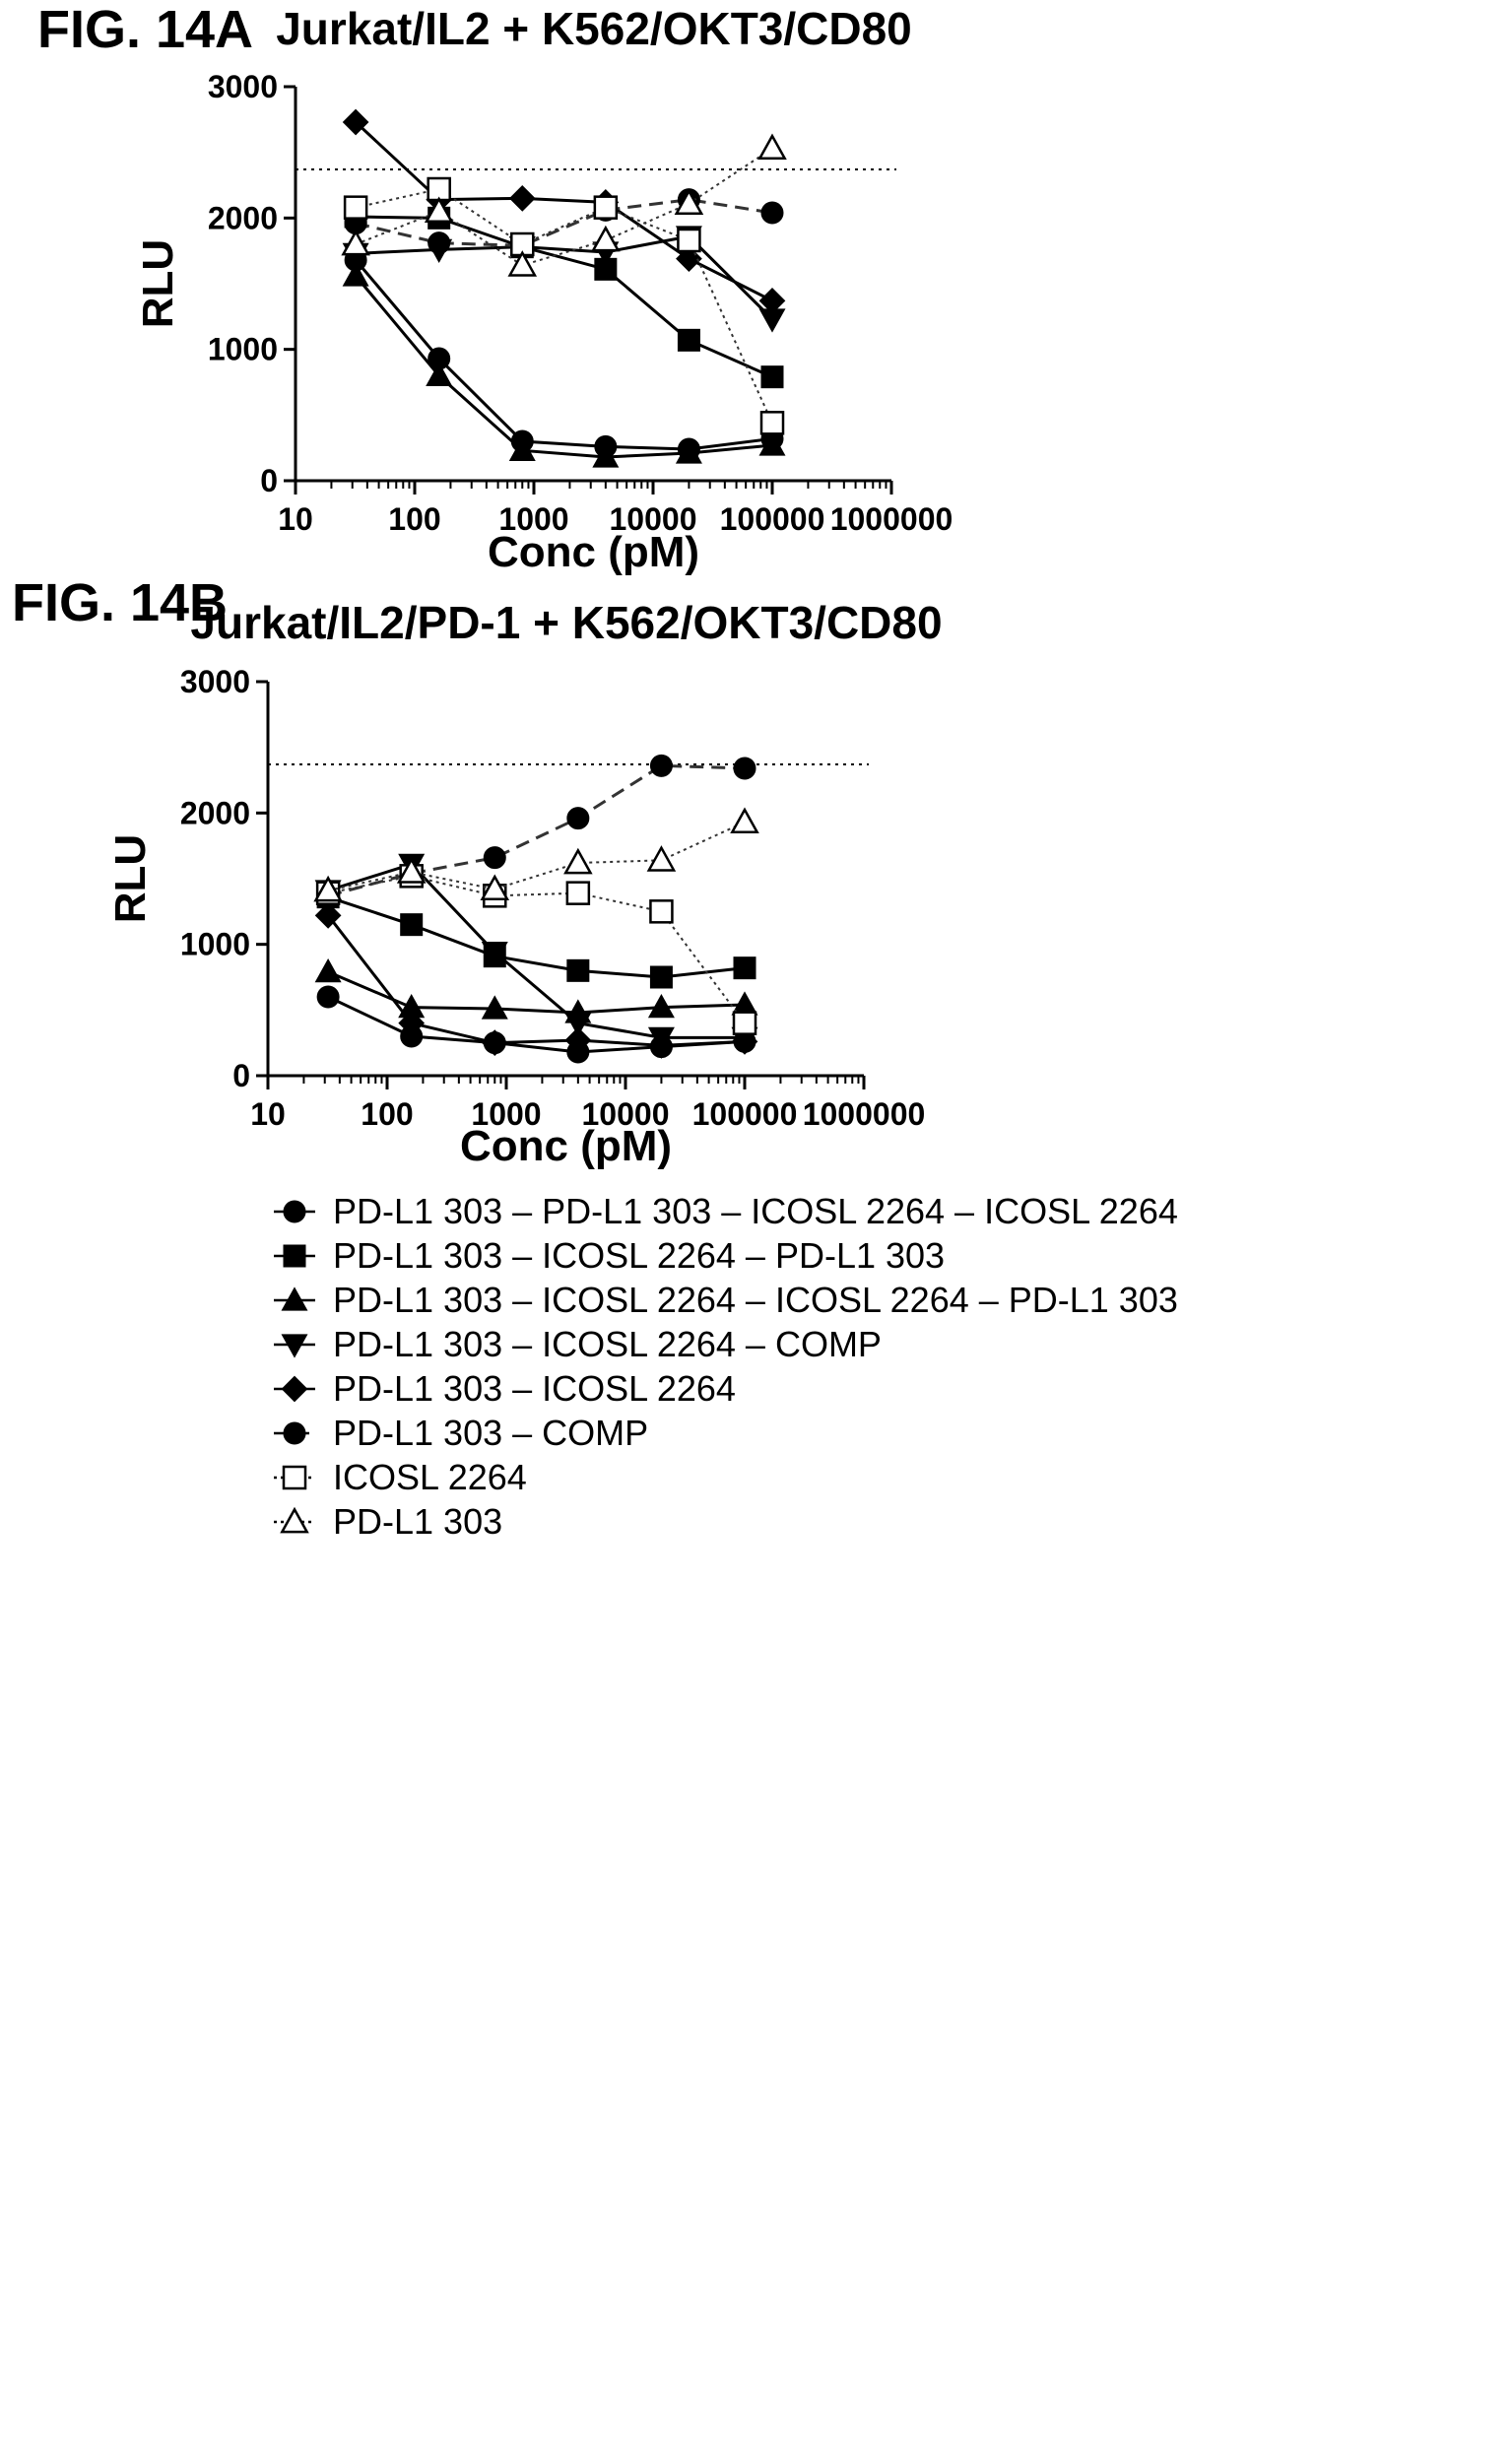 The width and height of the screenshot is (1512, 2439). I want to click on figure-label: FIG. 14A, so click(145, 29).